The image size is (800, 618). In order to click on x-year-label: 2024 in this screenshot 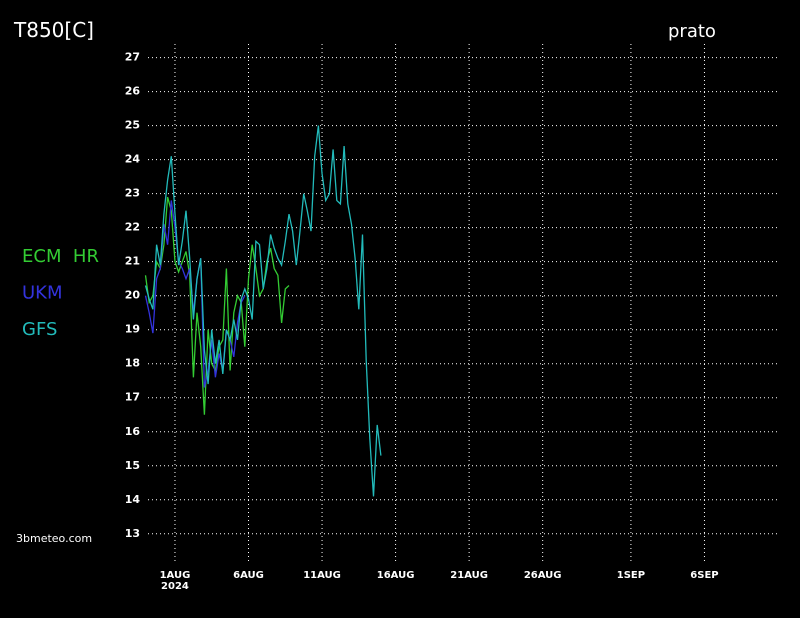, I will do `click(175, 586)`.